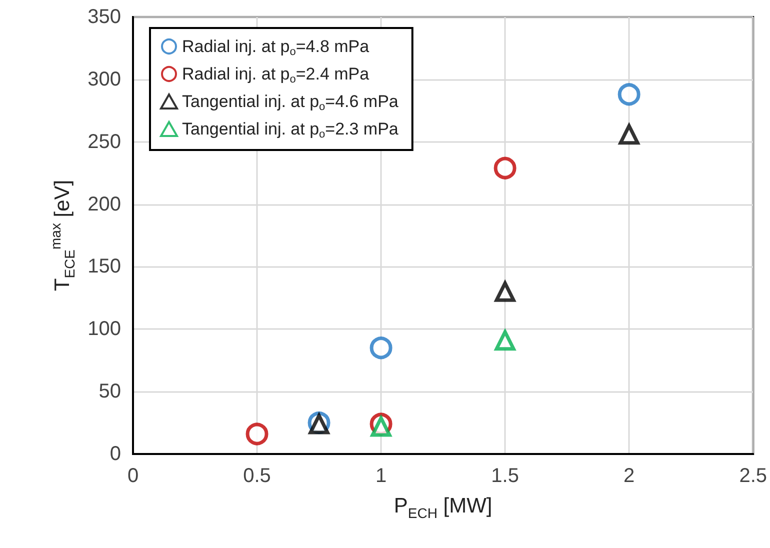 Image resolution: width=770 pixels, height=548 pixels. What do you see at coordinates (381, 476) in the screenshot?
I see `x-tick-label: 1` at bounding box center [381, 476].